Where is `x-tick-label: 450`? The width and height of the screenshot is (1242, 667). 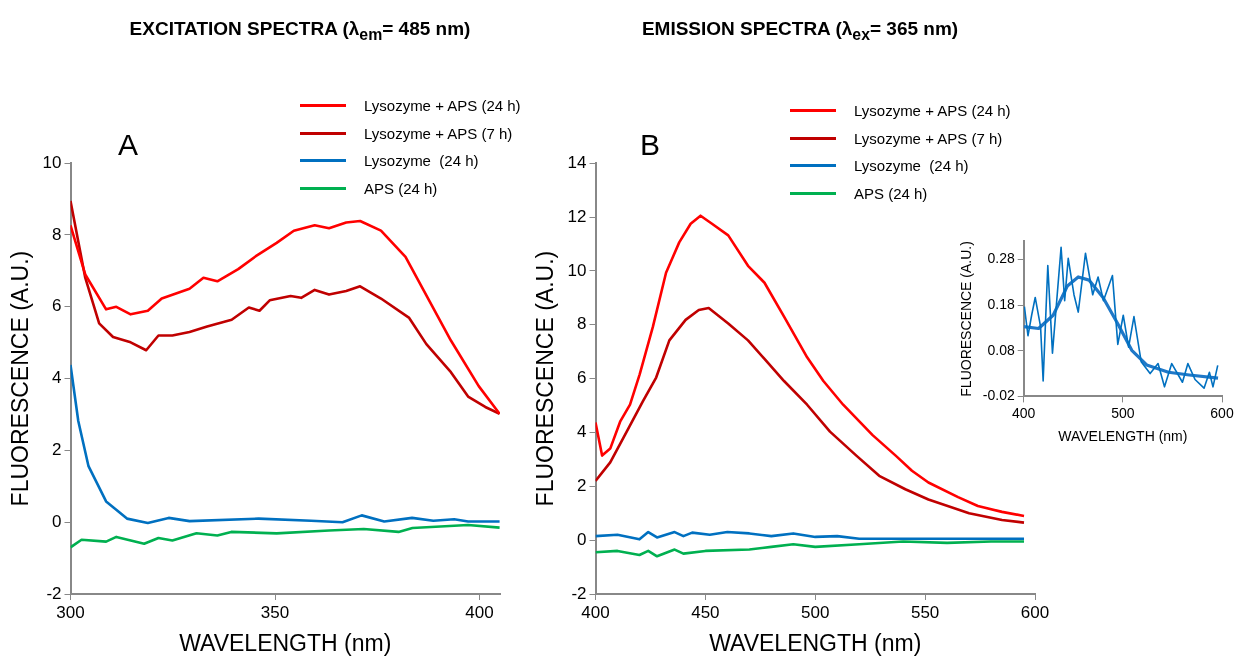
x-tick-label: 450 is located at coordinates (705, 612).